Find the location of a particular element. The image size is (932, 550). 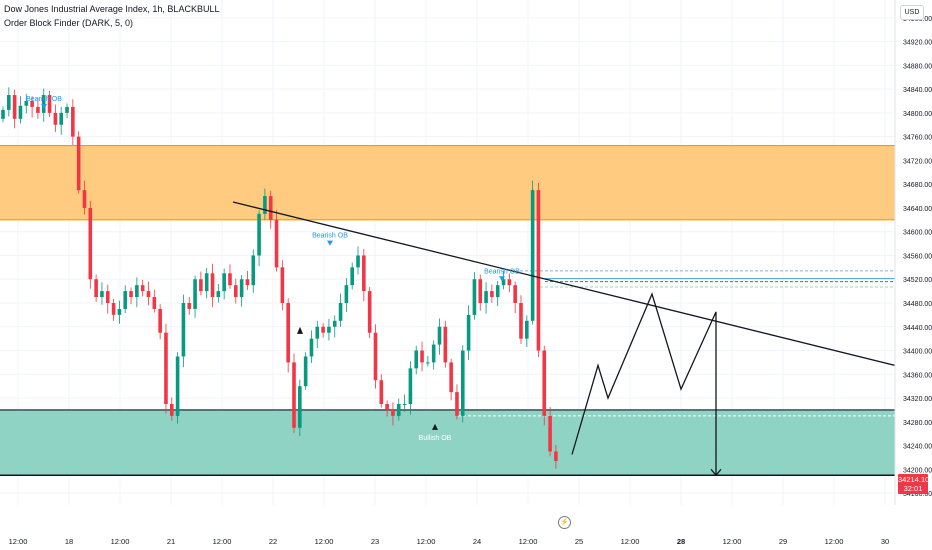

price-tick-label: 34920.00 is located at coordinates (917, 43).